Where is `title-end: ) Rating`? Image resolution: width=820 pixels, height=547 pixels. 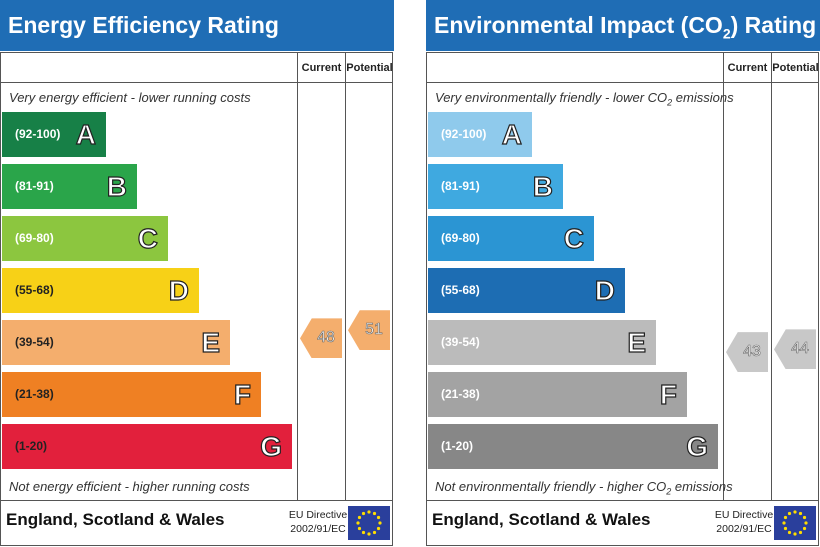
title-end: ) Rating is located at coordinates (773, 25).